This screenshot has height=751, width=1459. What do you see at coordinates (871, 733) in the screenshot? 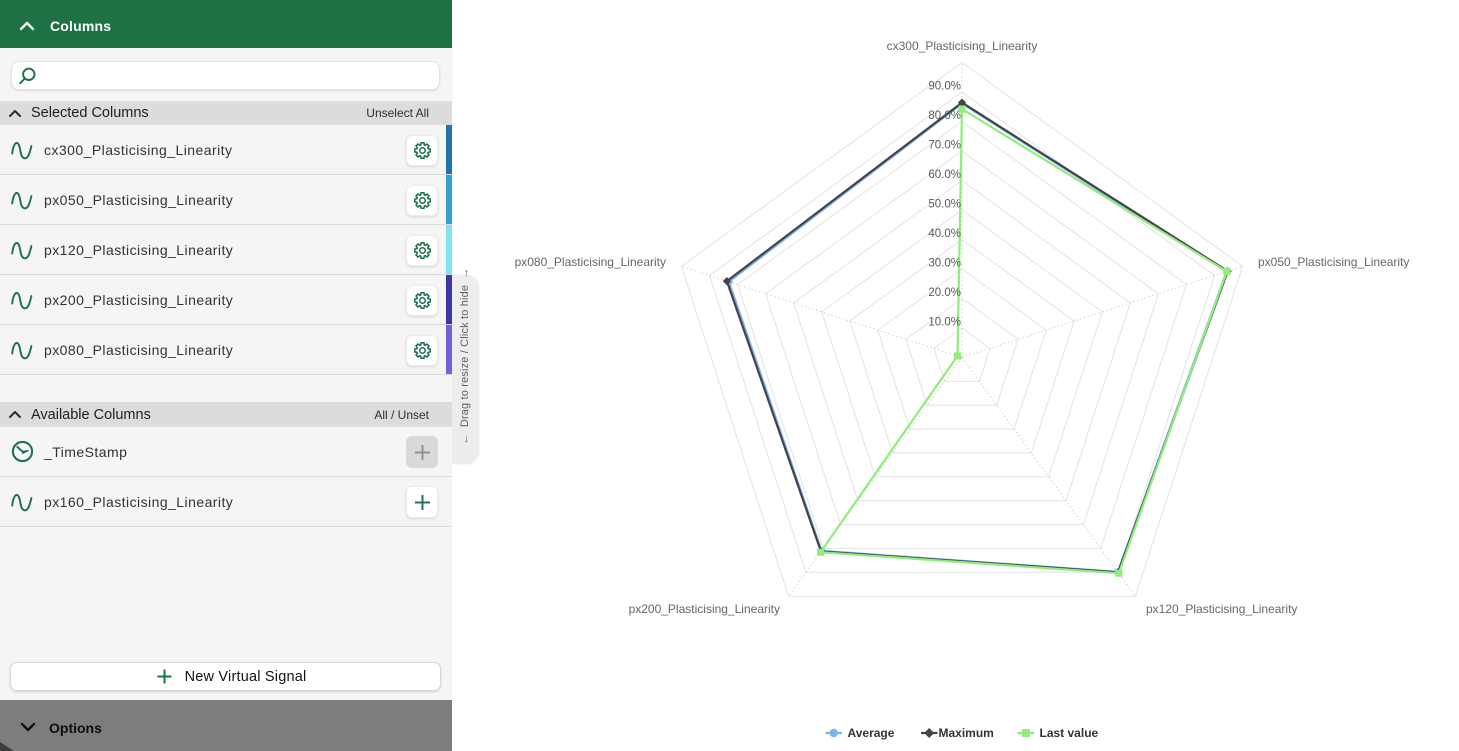
I see `svg-text: Average` at bounding box center [871, 733].